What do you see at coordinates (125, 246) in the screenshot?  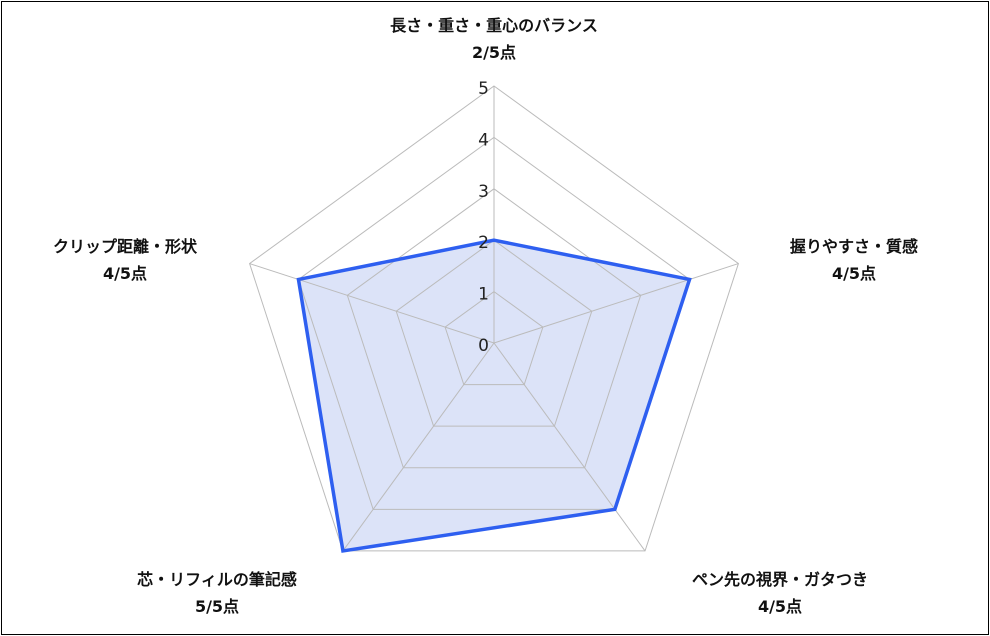 I see `axis-label: クリップ距離・形状` at bounding box center [125, 246].